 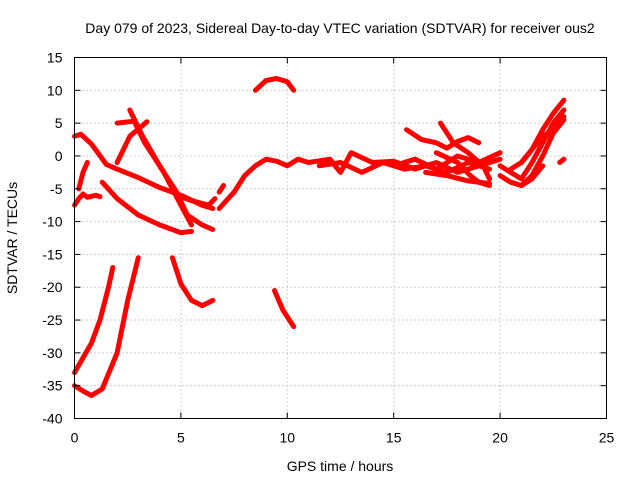 What do you see at coordinates (83, 176) in the screenshot?
I see `series-line-s3` at bounding box center [83, 176].